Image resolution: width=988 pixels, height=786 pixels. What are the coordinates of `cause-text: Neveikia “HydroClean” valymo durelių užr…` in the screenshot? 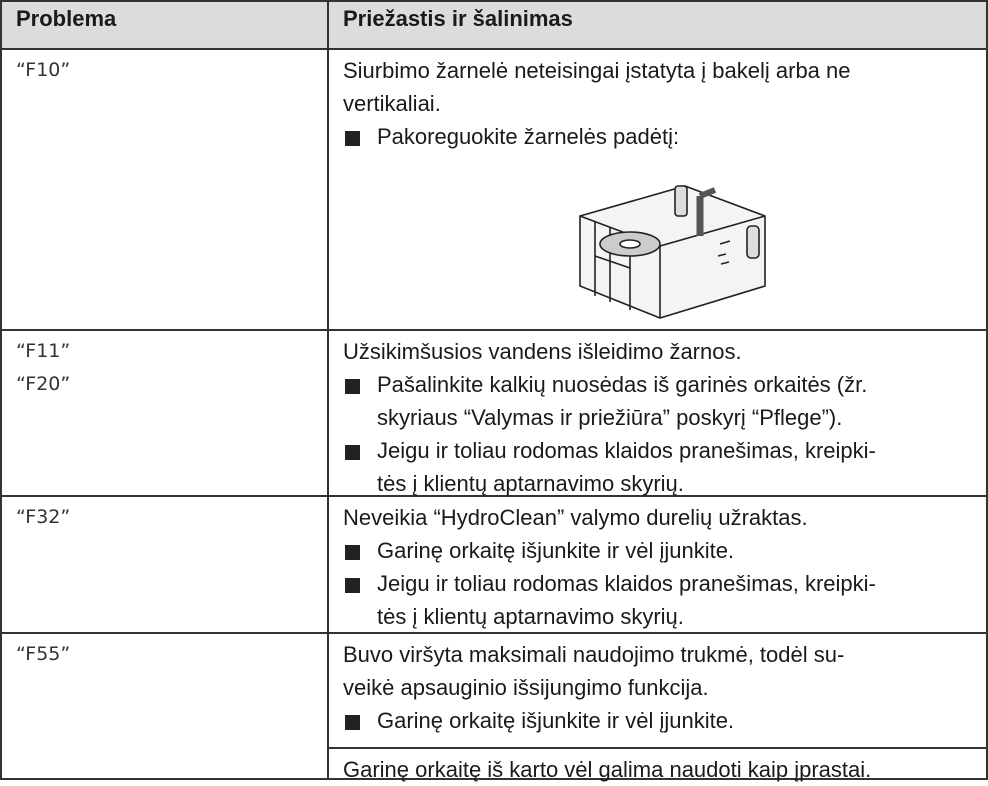 It's located at (575, 517).